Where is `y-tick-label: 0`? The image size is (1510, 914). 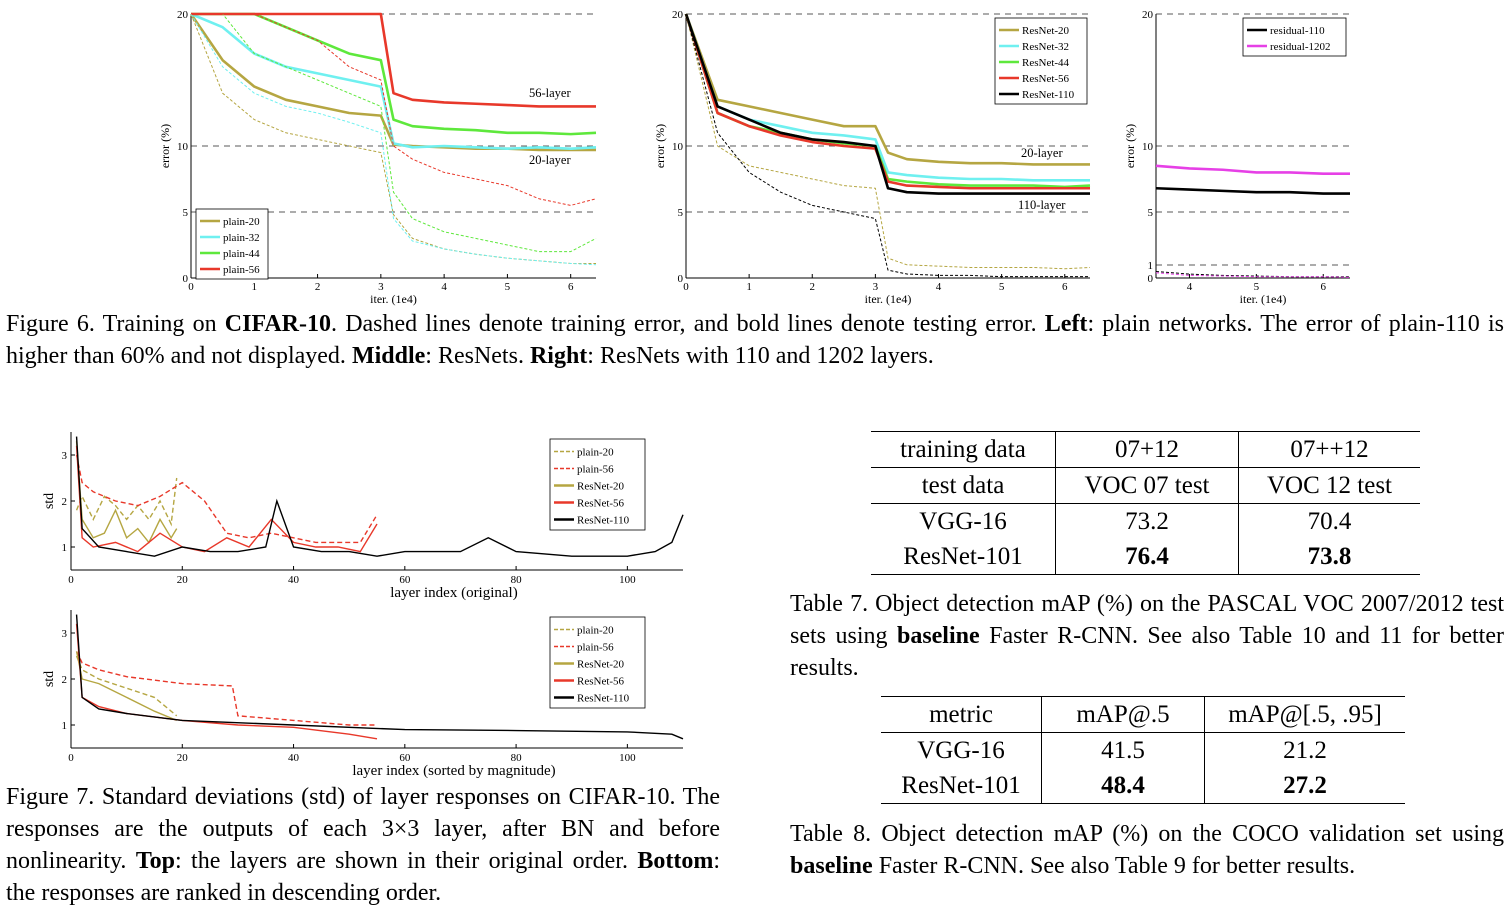
y-tick-label: 0 is located at coordinates (681, 279).